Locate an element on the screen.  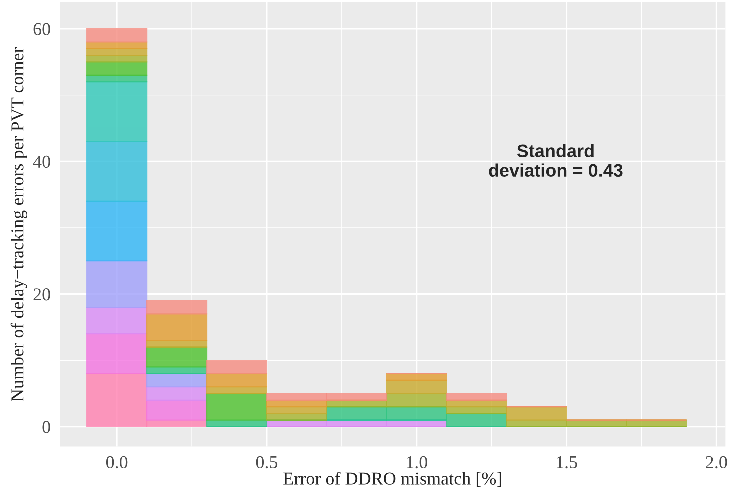
annotation: Standard deviation = 0.43 is located at coordinates (556, 161).